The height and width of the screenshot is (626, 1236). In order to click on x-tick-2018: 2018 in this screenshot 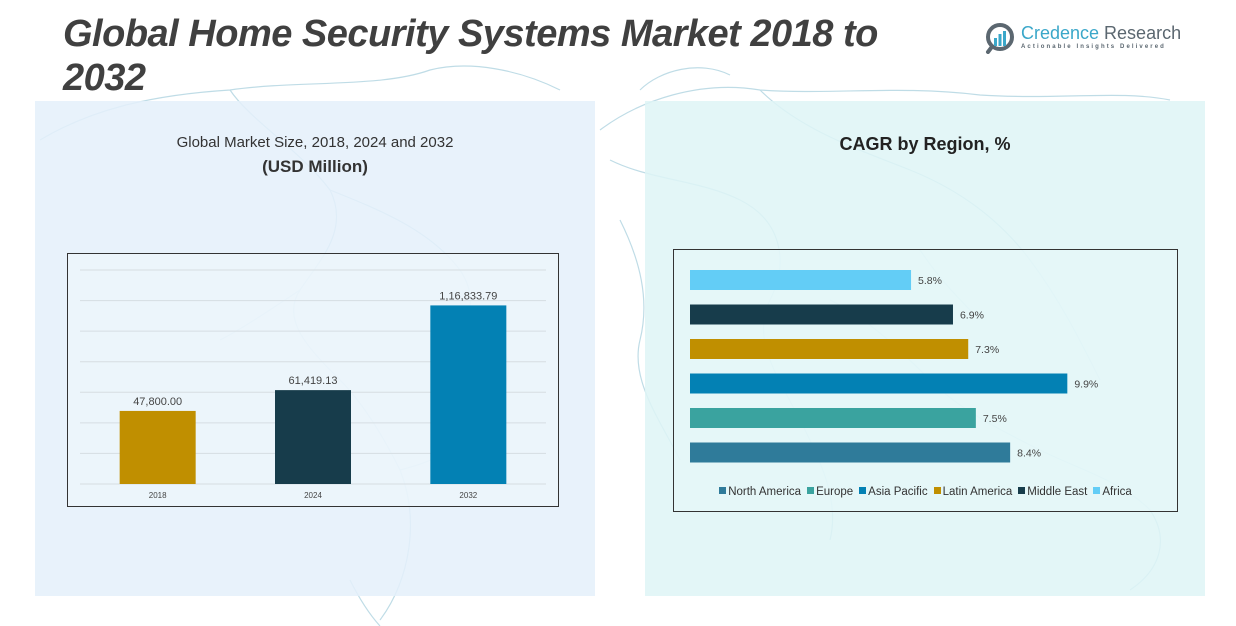, I will do `click(158, 495)`.